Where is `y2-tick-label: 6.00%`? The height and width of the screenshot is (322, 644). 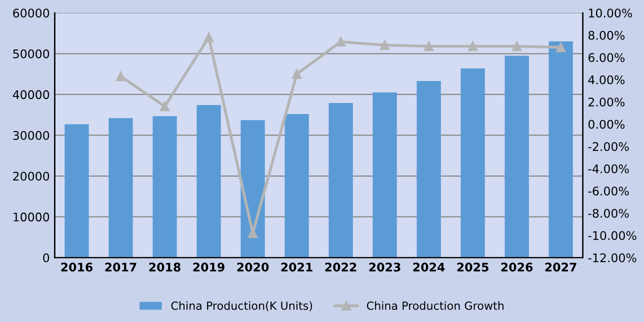
y2-tick-label: 6.00% is located at coordinates (606, 57).